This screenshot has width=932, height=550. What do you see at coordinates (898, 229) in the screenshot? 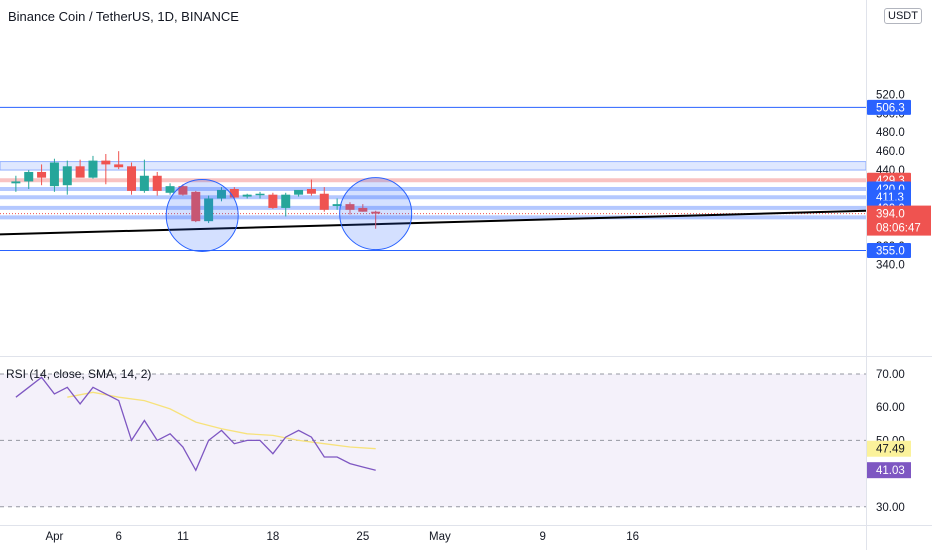
I see `countdown-label: 08:06:47` at bounding box center [898, 229].